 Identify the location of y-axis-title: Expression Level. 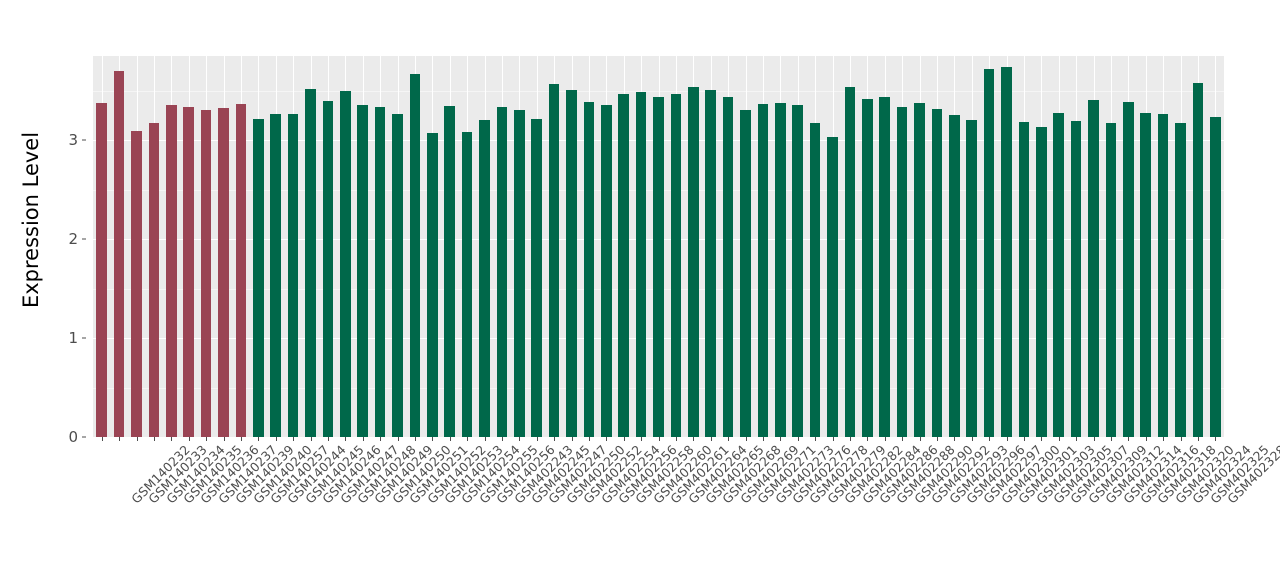
(31, 220).